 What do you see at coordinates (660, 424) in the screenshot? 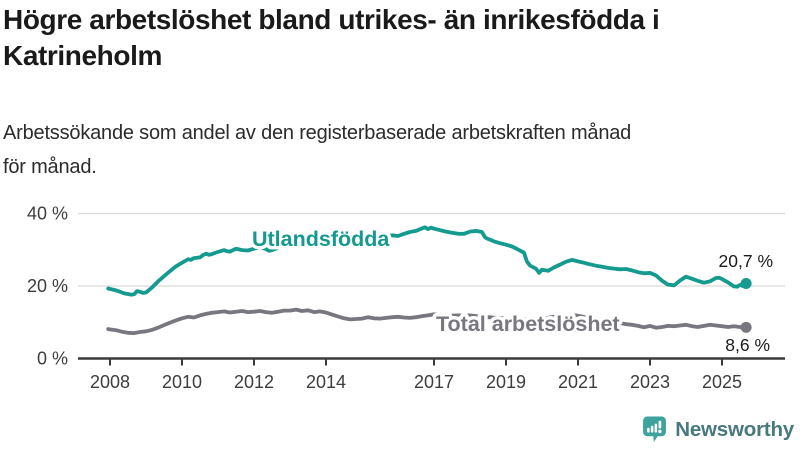
I see `logo-exclamation-bar` at bounding box center [660, 424].